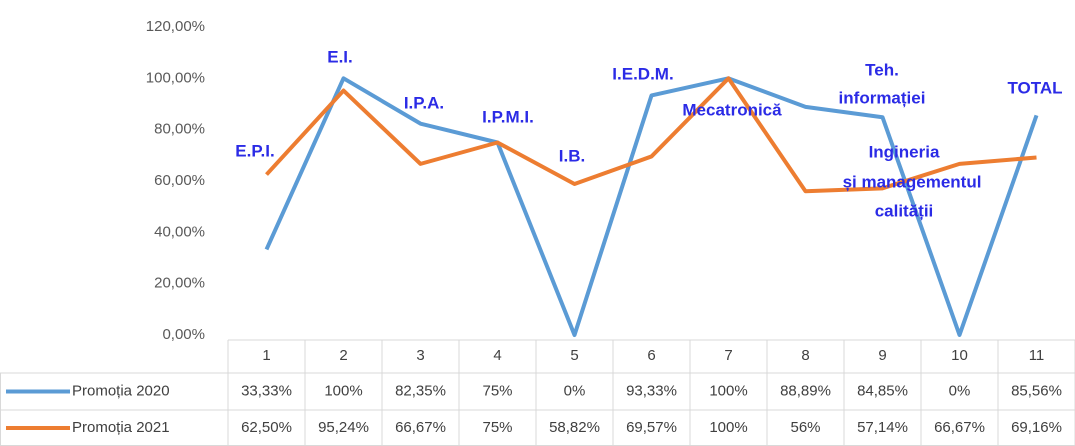 The image size is (1075, 446). Describe the element at coordinates (572, 155) in the screenshot. I see `annotation: I.B.` at that location.